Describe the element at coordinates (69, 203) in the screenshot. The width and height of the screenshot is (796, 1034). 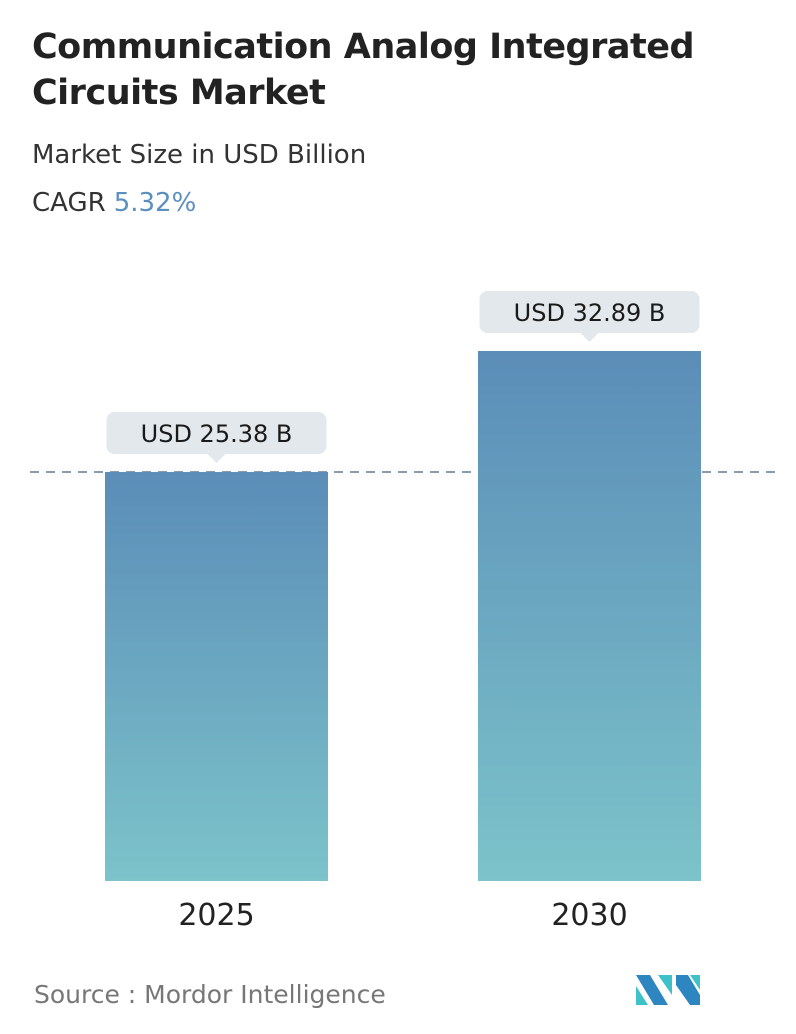
I see `cagr-label: CAGR` at that location.